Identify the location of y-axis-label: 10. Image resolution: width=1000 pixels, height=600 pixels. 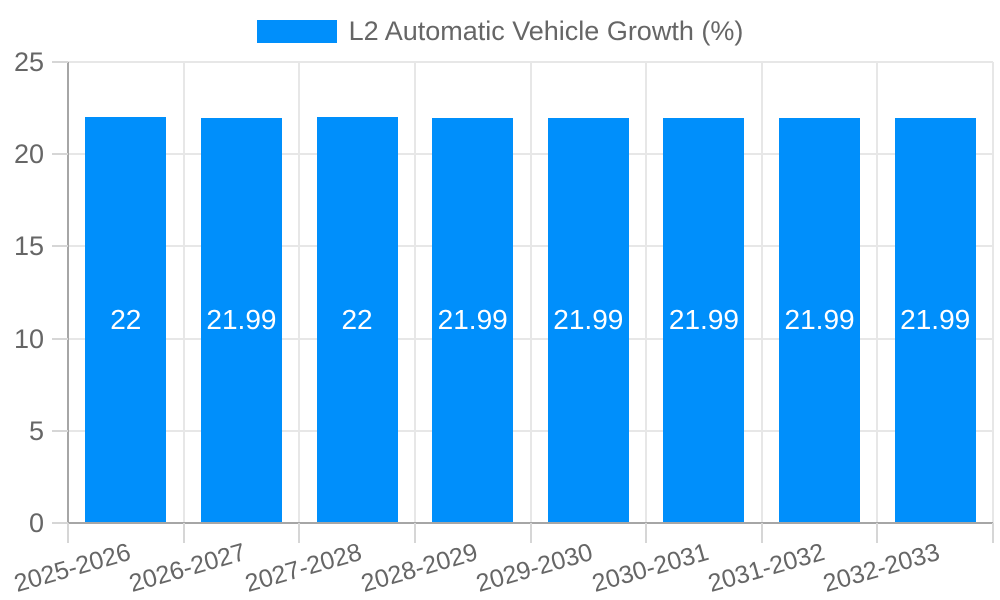
(28, 338).